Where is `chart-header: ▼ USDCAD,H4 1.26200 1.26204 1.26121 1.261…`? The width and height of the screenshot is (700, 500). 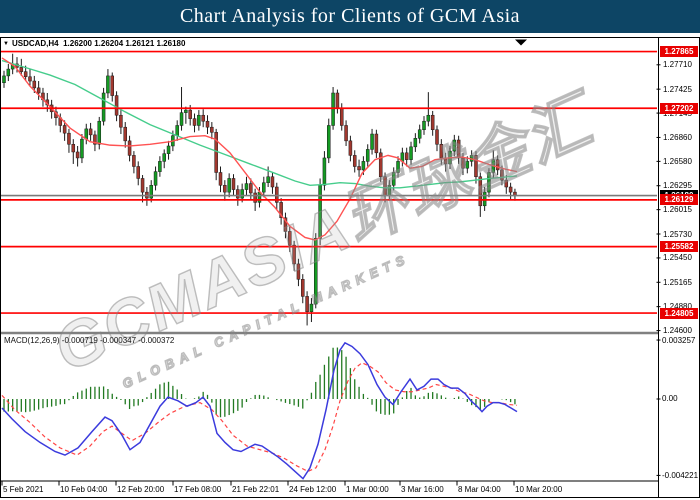
chart-header: ▼ USDCAD,H4 1.26200 1.26204 1.26121 1.261… is located at coordinates (94, 43).